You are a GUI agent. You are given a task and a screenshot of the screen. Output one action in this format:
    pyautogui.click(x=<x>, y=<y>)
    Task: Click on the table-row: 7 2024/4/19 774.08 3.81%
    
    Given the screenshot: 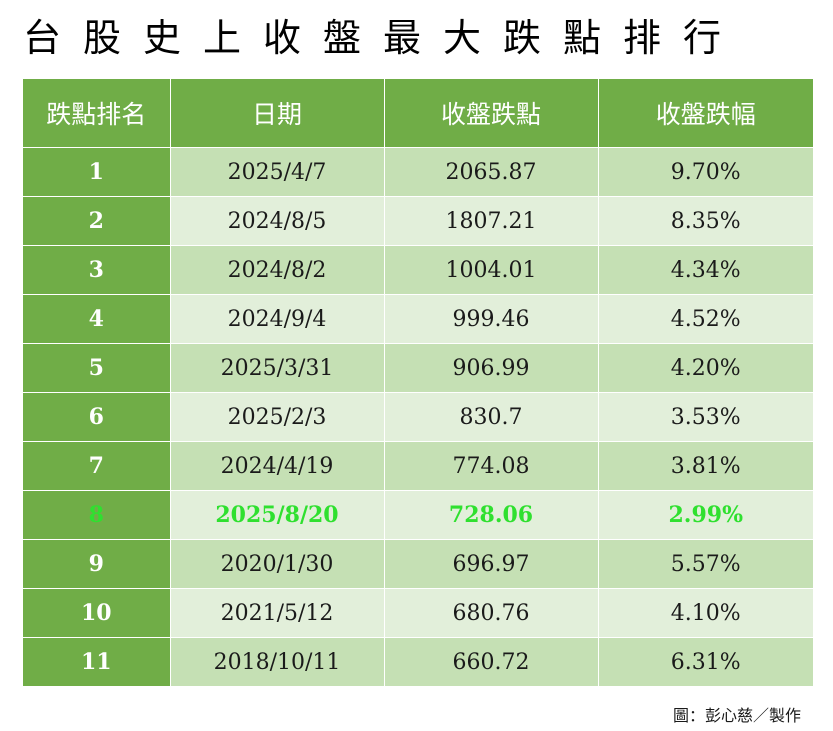 What is the action you would take?
    pyautogui.click(x=418, y=466)
    